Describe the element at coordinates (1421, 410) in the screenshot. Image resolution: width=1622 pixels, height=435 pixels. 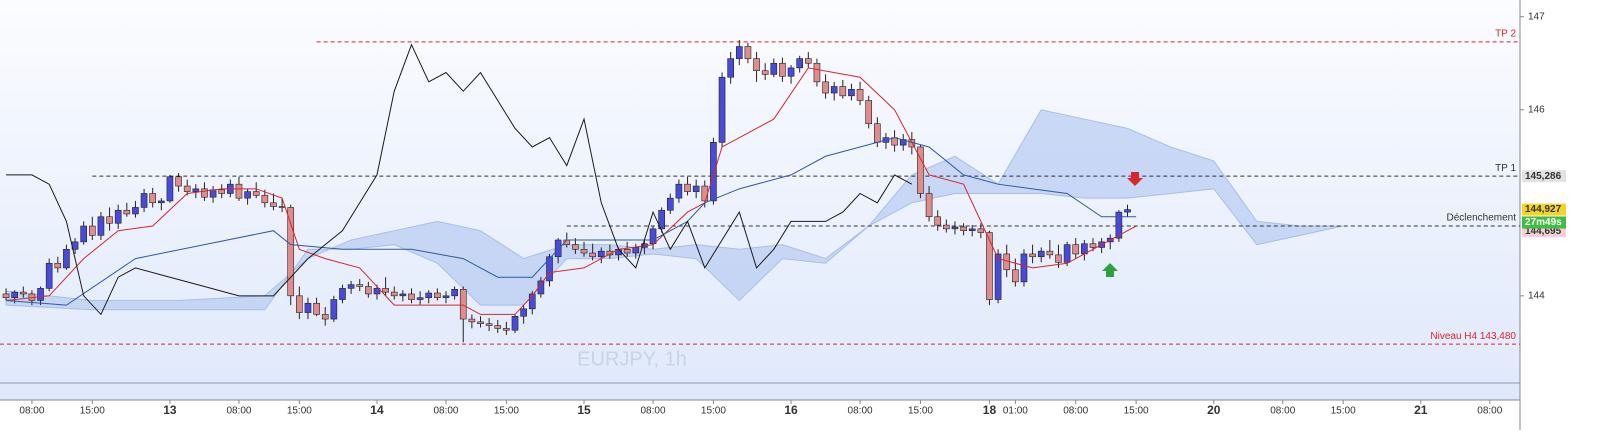
I see `x-tick-label: 21` at that location.